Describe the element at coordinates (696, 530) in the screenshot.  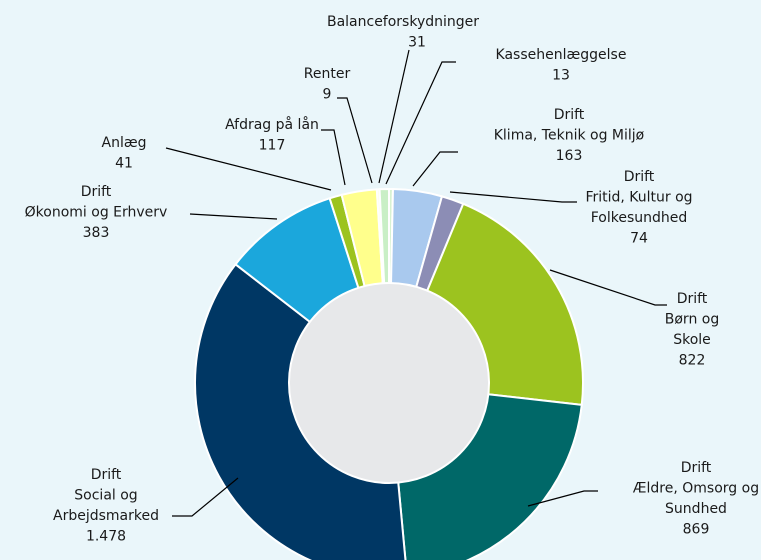
I see `value-label: 869` at that location.